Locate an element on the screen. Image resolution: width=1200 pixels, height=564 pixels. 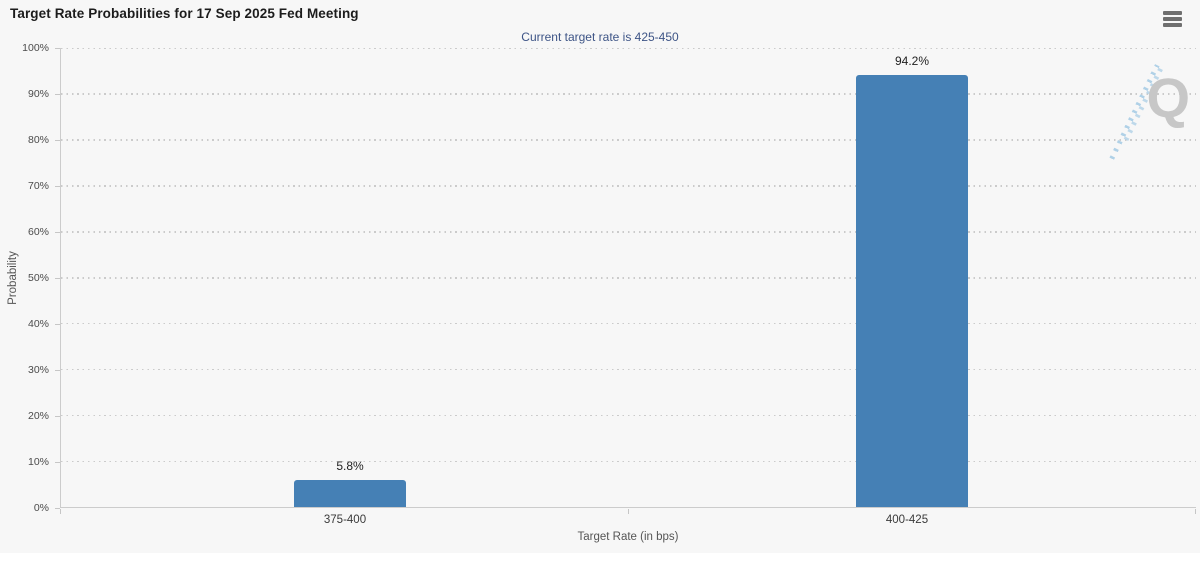
bar-value-label: 94.2% is located at coordinates (912, 60).